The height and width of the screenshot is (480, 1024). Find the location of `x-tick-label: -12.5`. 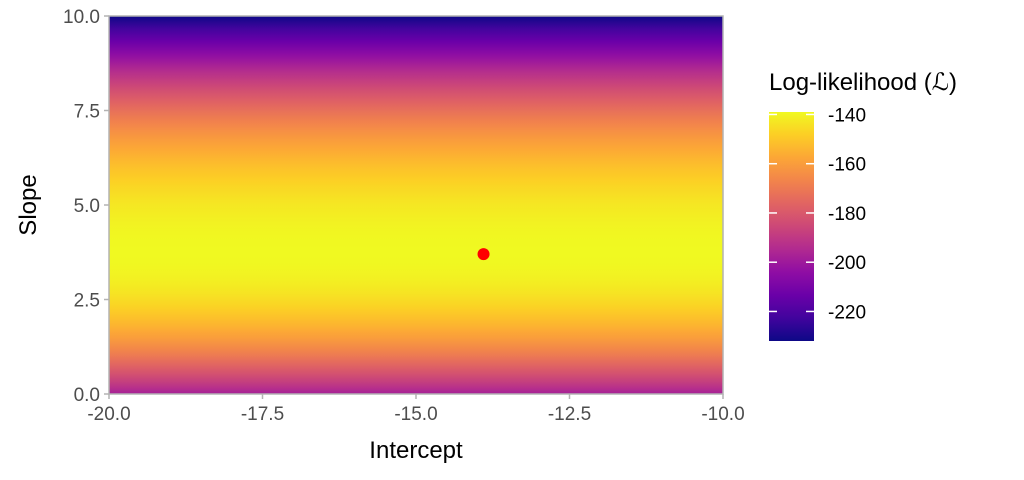

x-tick-label: -12.5 is located at coordinates (569, 414).